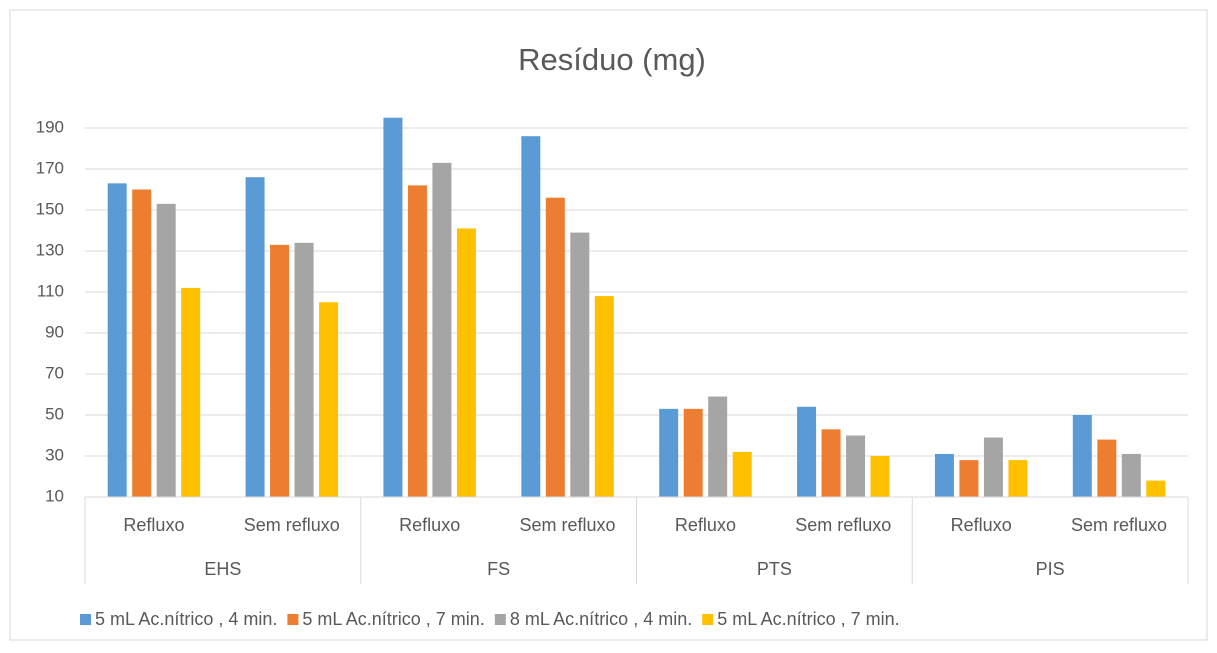  Describe the element at coordinates (54, 454) in the screenshot. I see `y-tick-label: 30` at that location.